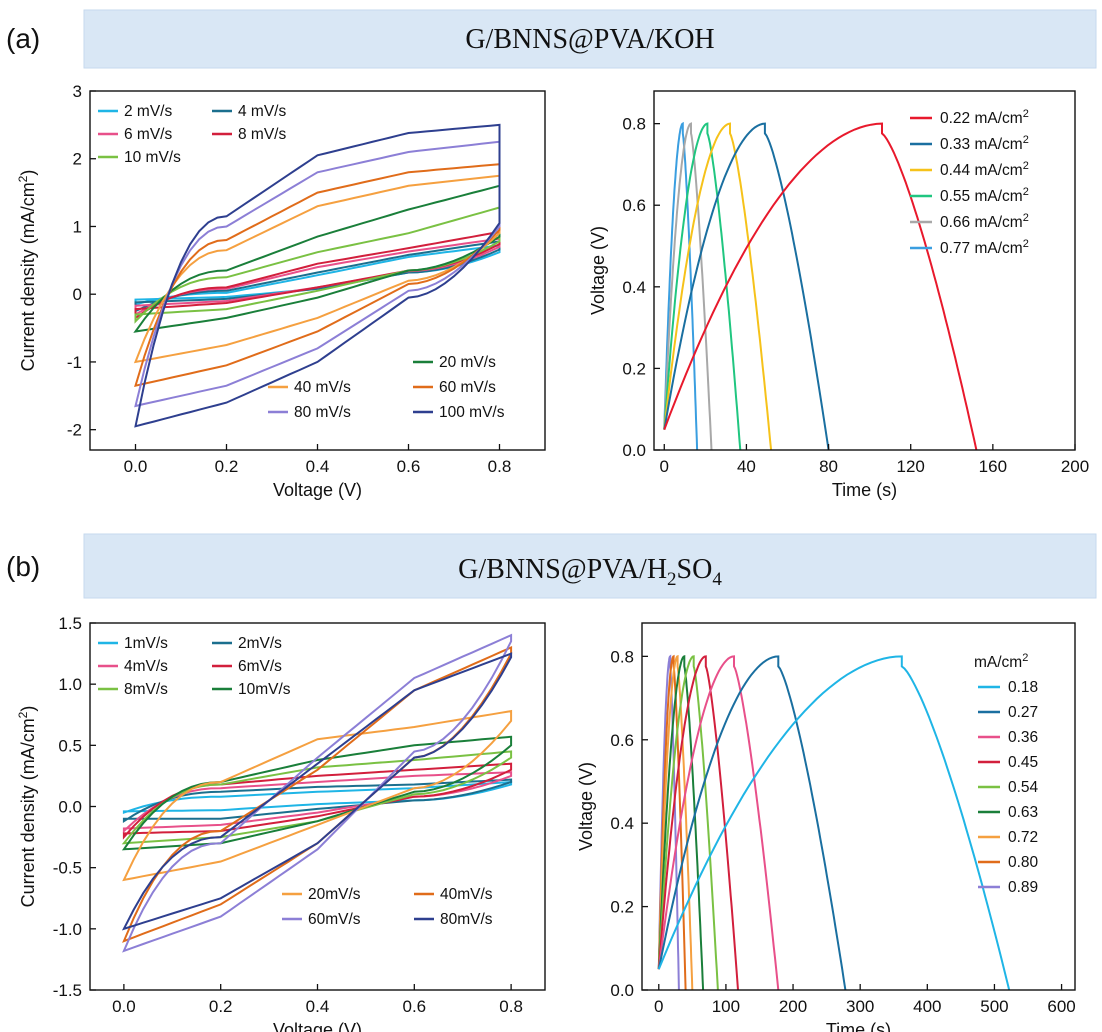 The image size is (1102, 1032). I want to click on y-tick-label: 0.6, so click(634, 205).